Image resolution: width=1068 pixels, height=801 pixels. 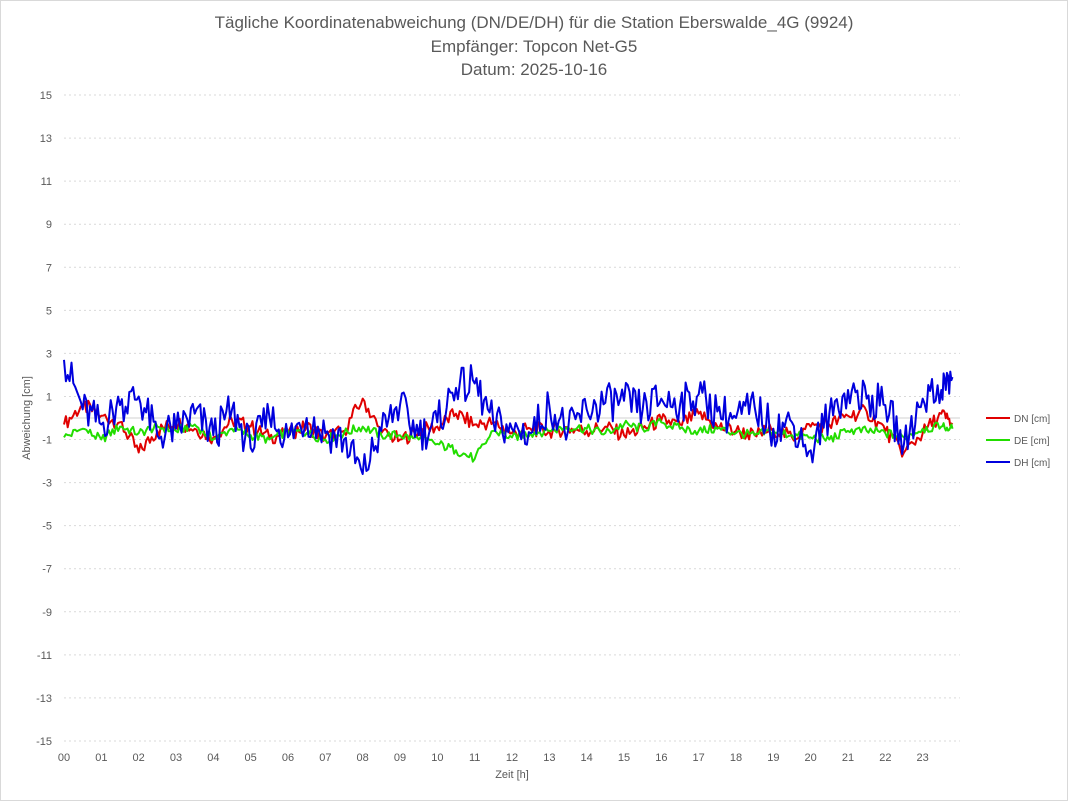 I want to click on y-tick-label: -1, so click(x=47, y=441).